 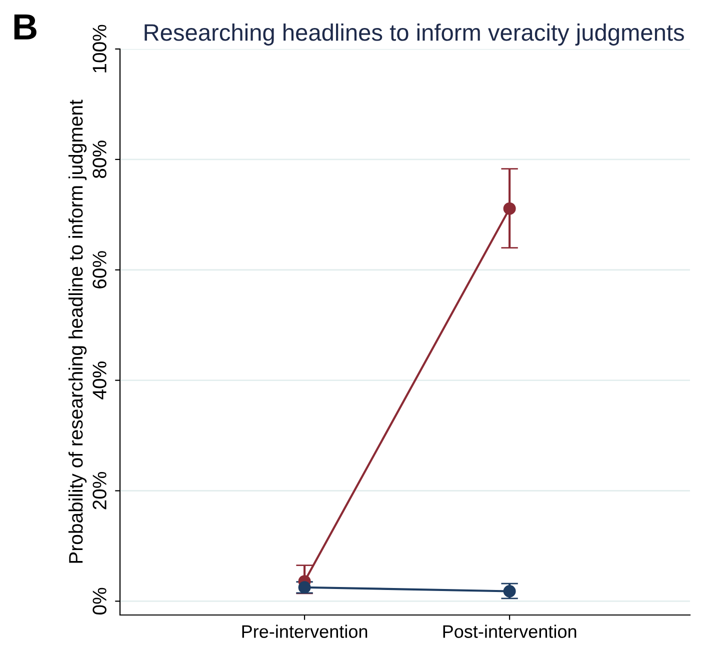 What do you see at coordinates (99, 381) in the screenshot?
I see `y-tick-label: 40%` at bounding box center [99, 381].